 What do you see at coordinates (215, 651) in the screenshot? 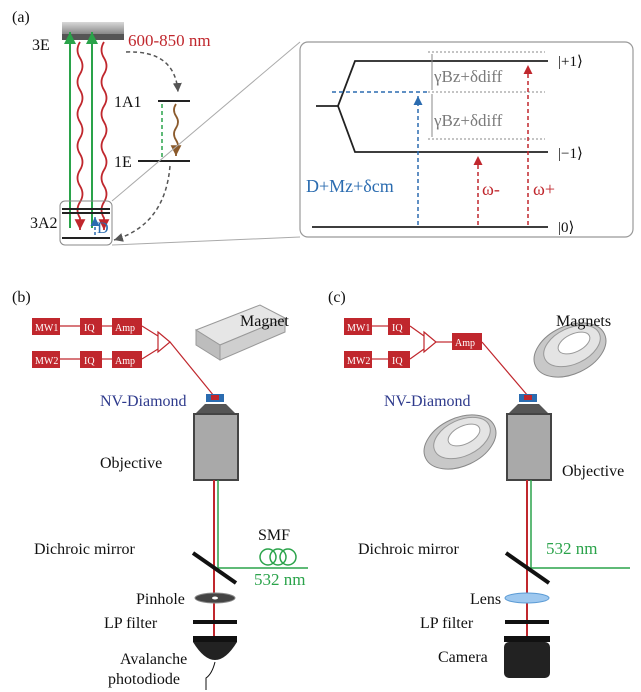
I see `apd-body` at bounding box center [215, 651].